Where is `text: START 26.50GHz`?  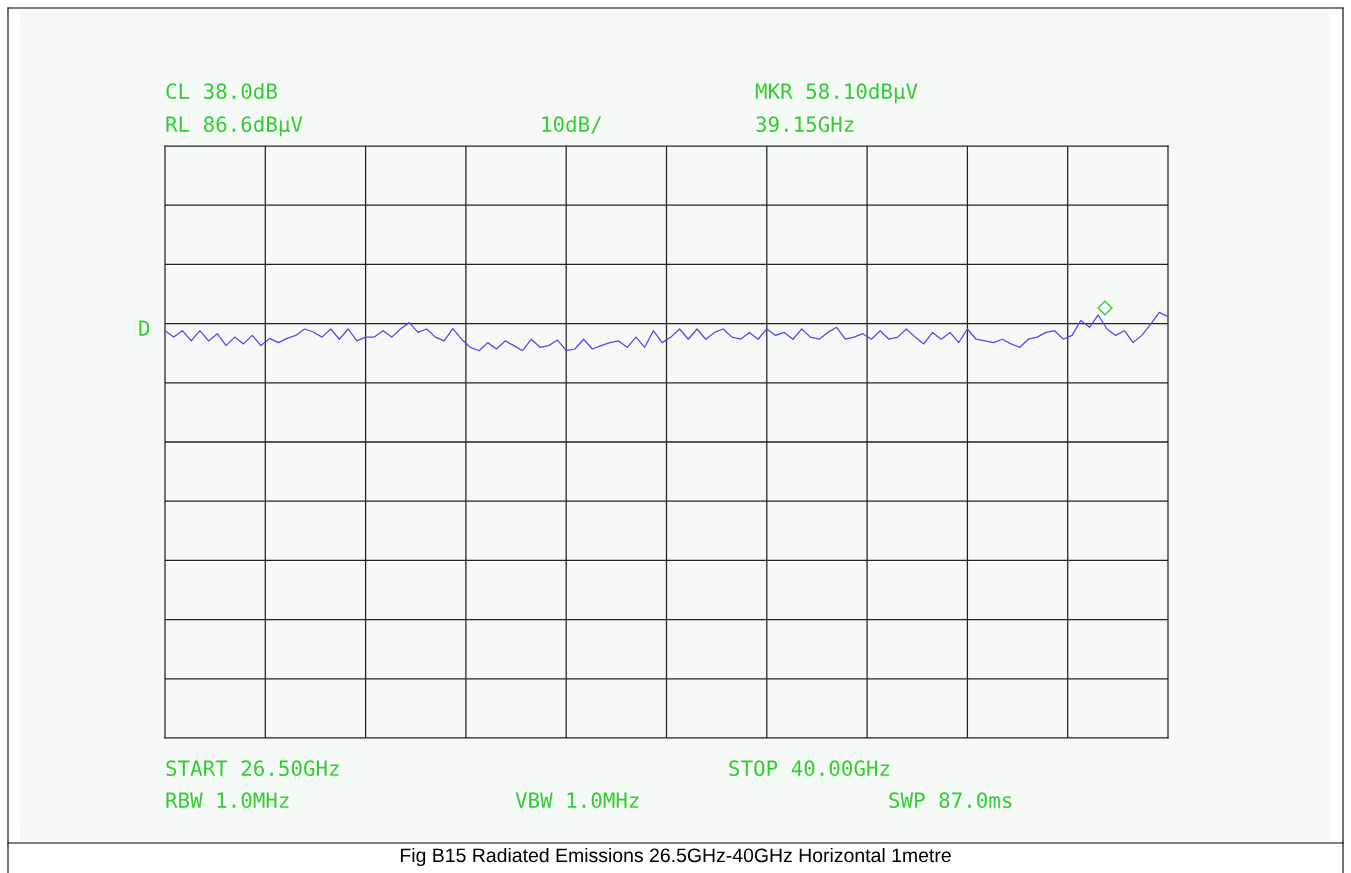 text: START 26.50GHz is located at coordinates (252, 768).